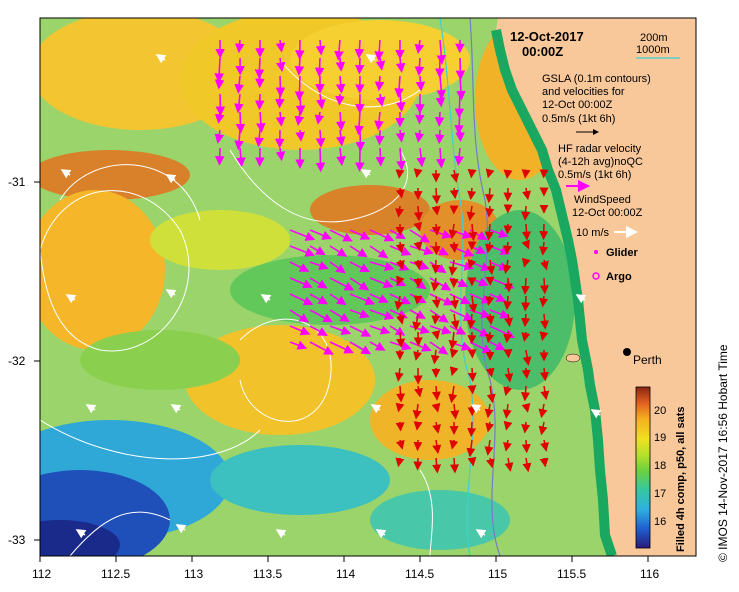 This screenshot has width=739, height=592. I want to click on y-axis: -31 -32 -33, so click(24, 361).